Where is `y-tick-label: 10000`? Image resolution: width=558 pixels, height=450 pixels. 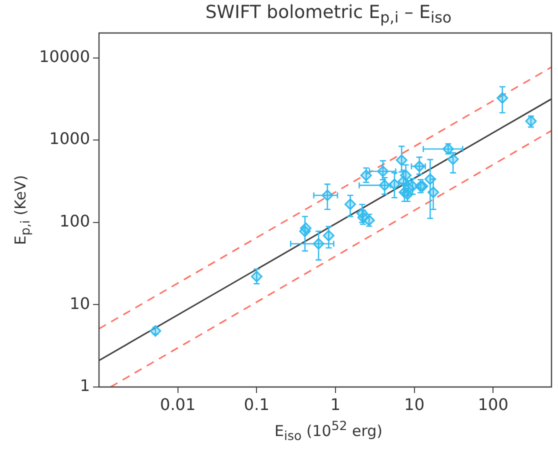
y-tick-label: 10000 is located at coordinates (64, 56).